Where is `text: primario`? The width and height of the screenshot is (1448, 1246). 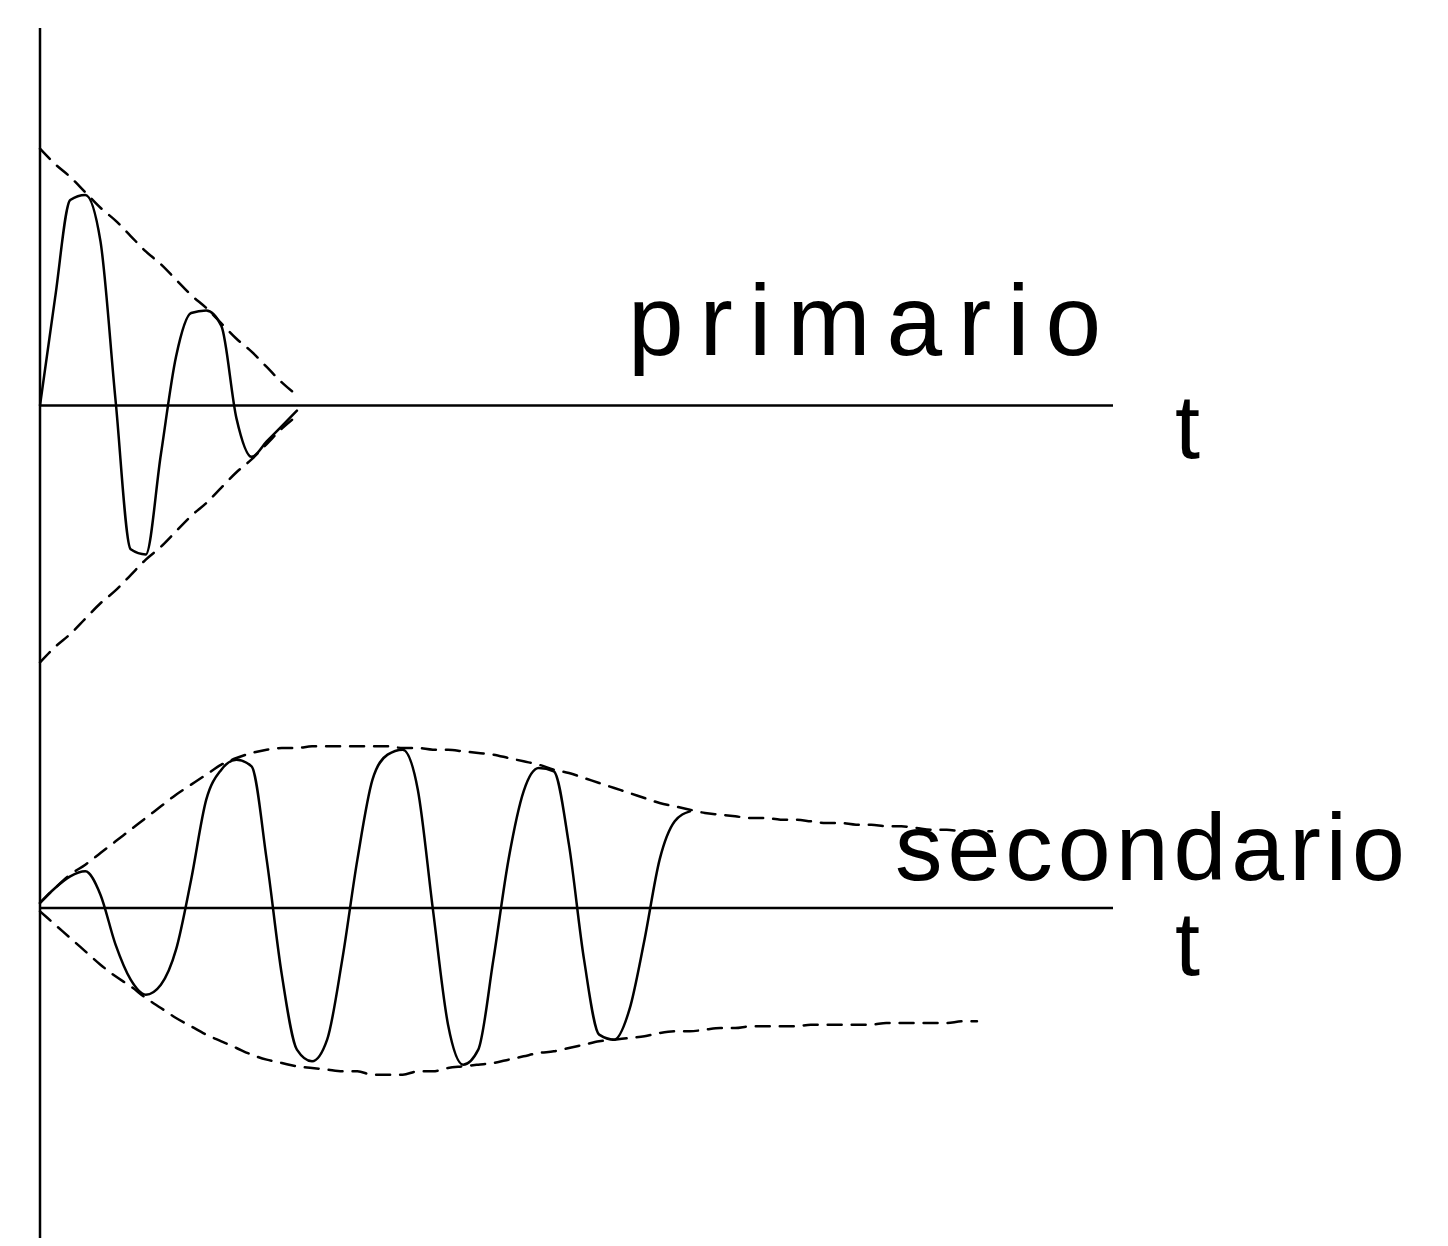 text: primario is located at coordinates (873, 320).